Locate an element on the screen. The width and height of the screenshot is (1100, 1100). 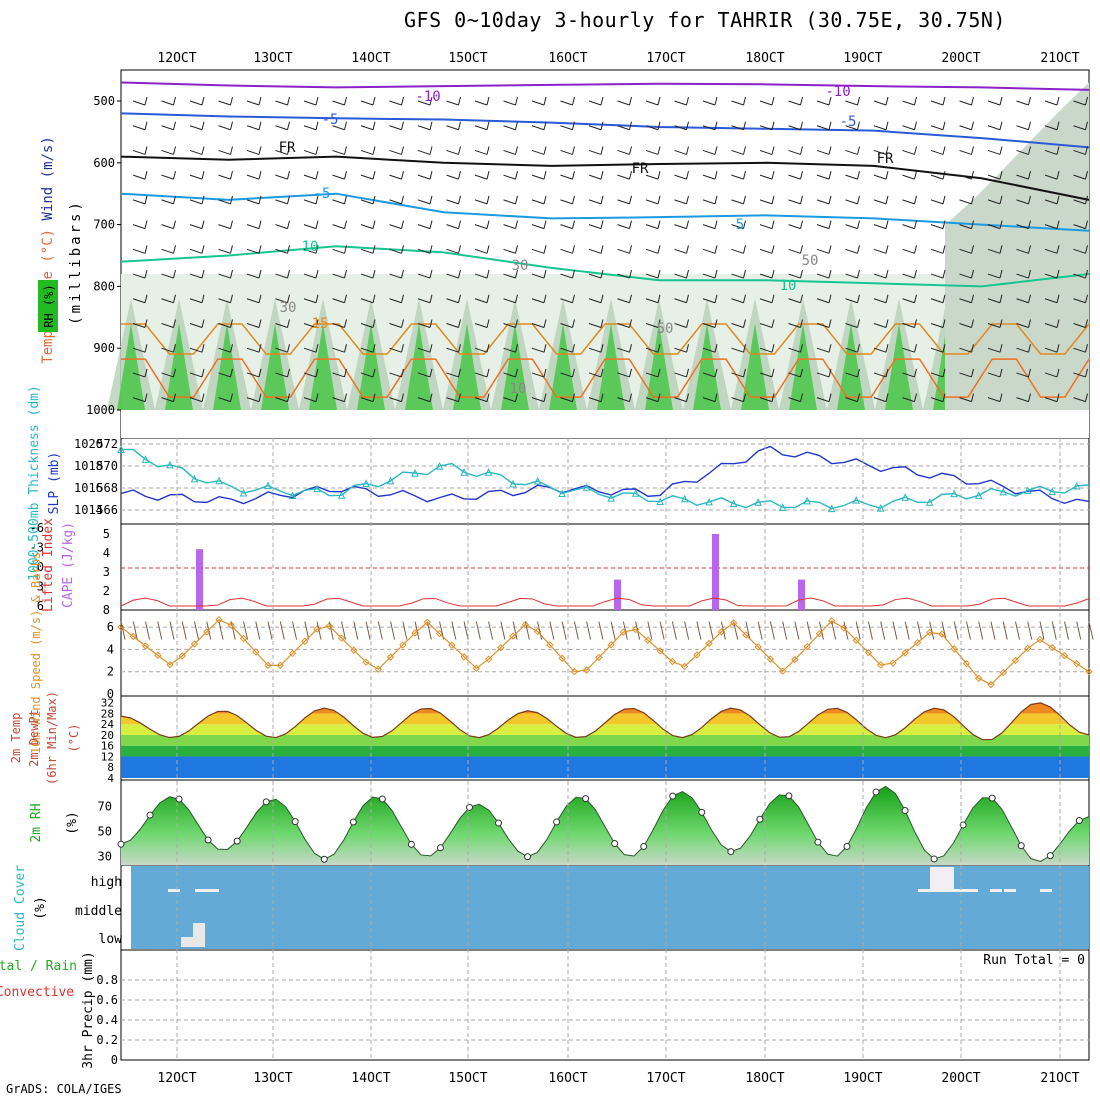
date-label-top: 18OCT is located at coordinates (764, 58).